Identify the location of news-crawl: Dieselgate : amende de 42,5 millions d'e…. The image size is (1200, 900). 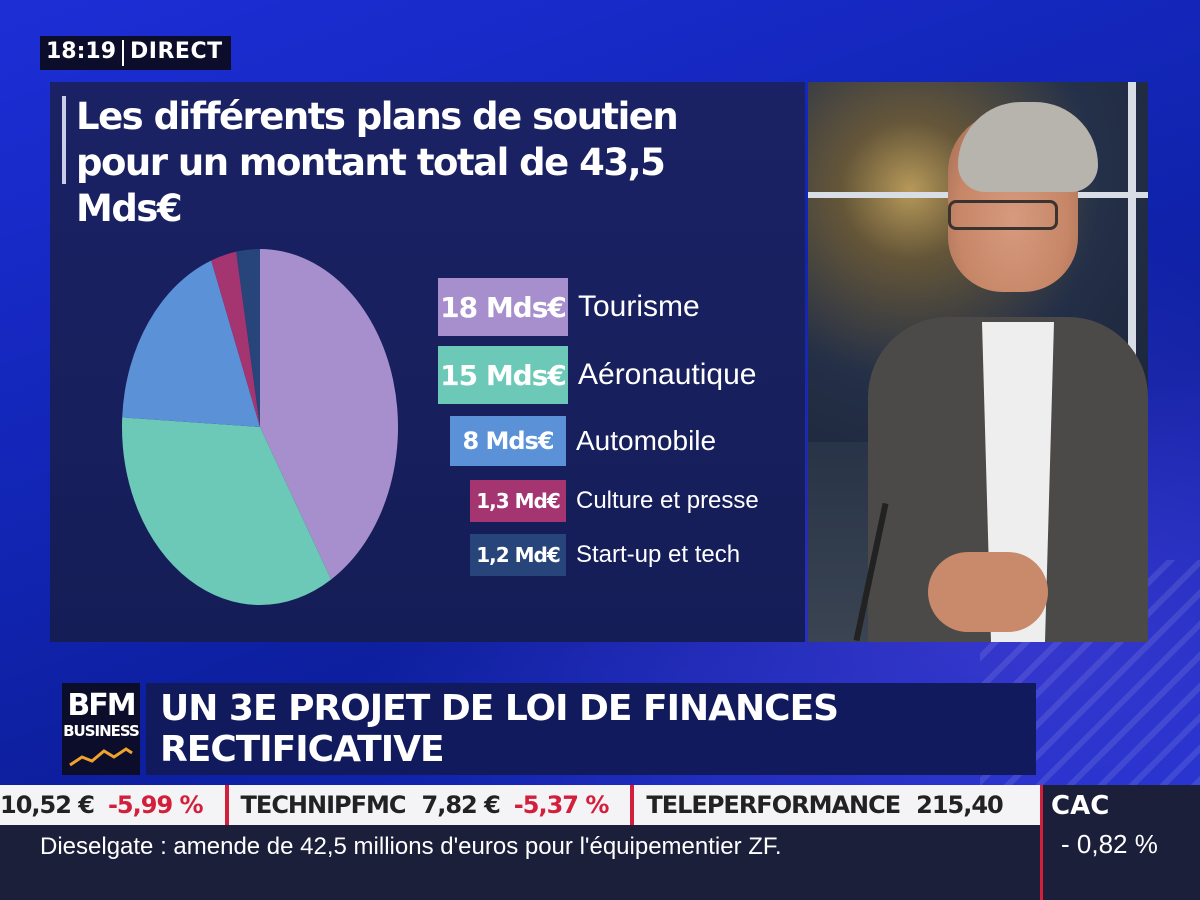
(520, 862).